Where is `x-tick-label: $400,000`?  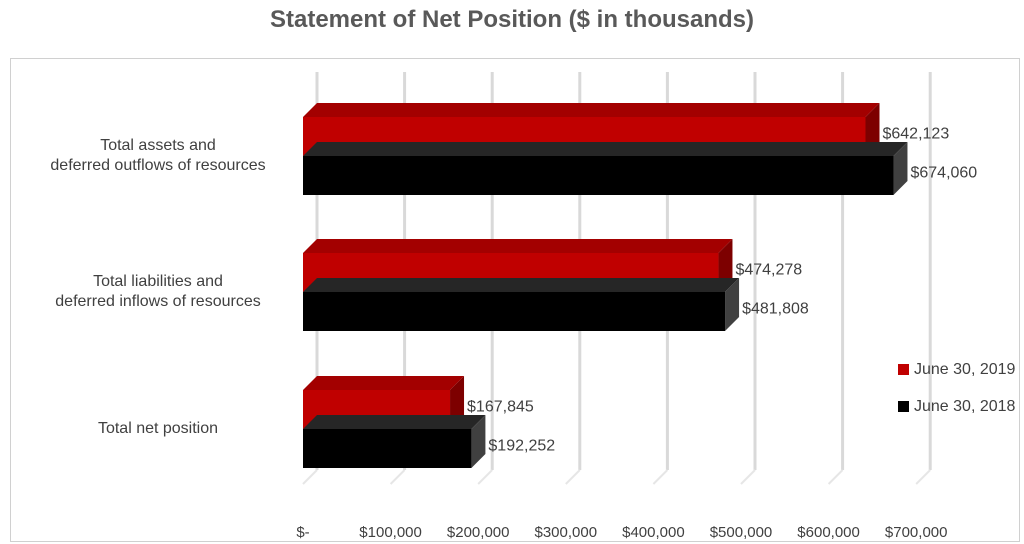 x-tick-label: $400,000 is located at coordinates (653, 532).